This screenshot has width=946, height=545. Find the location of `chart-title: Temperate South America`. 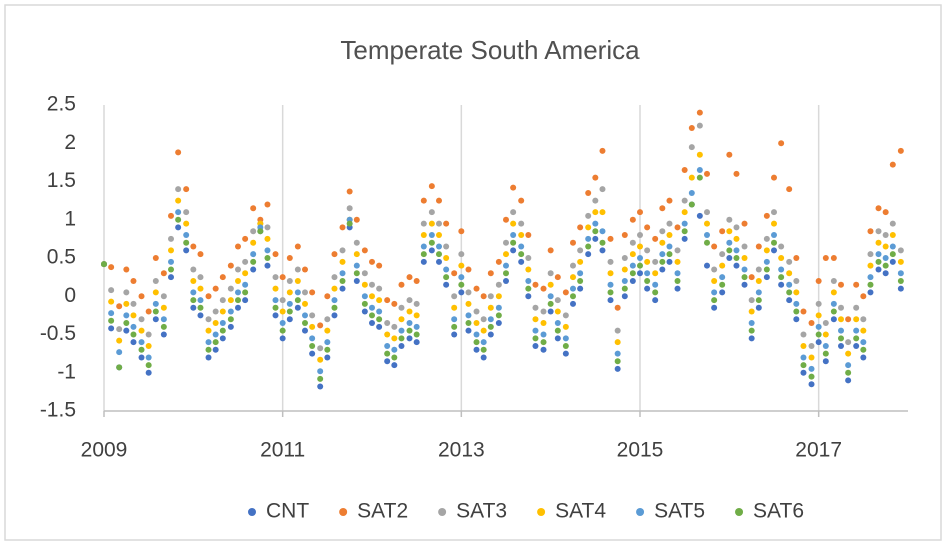

chart-title: Temperate South America is located at coordinates (490, 50).